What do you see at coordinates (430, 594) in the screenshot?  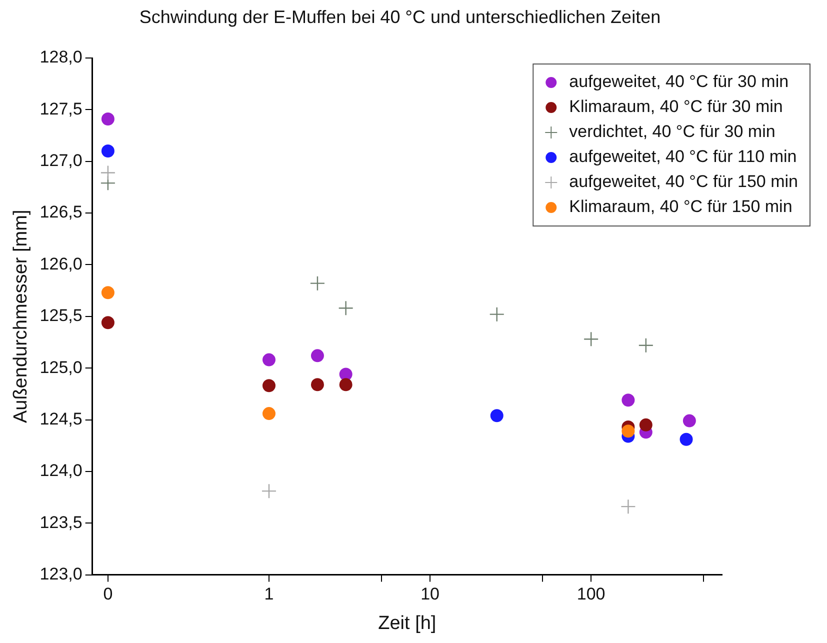 I see `x-tick-label: 10` at bounding box center [430, 594].